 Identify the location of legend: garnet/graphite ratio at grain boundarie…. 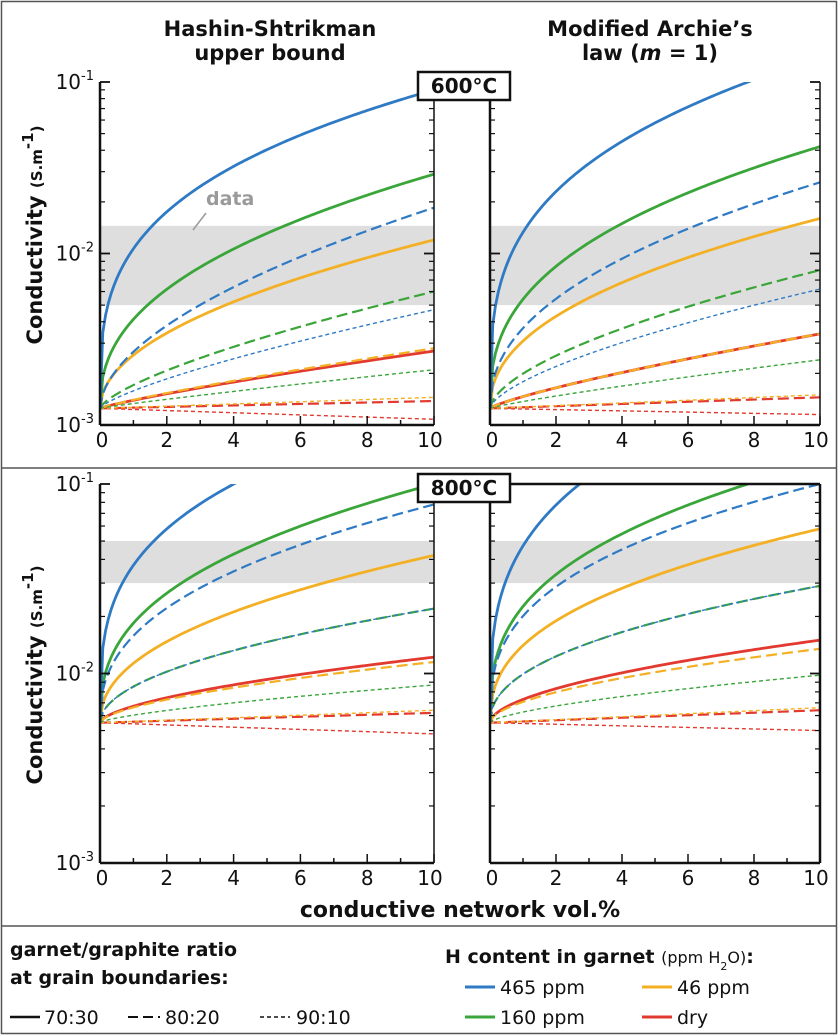
(382, 984).